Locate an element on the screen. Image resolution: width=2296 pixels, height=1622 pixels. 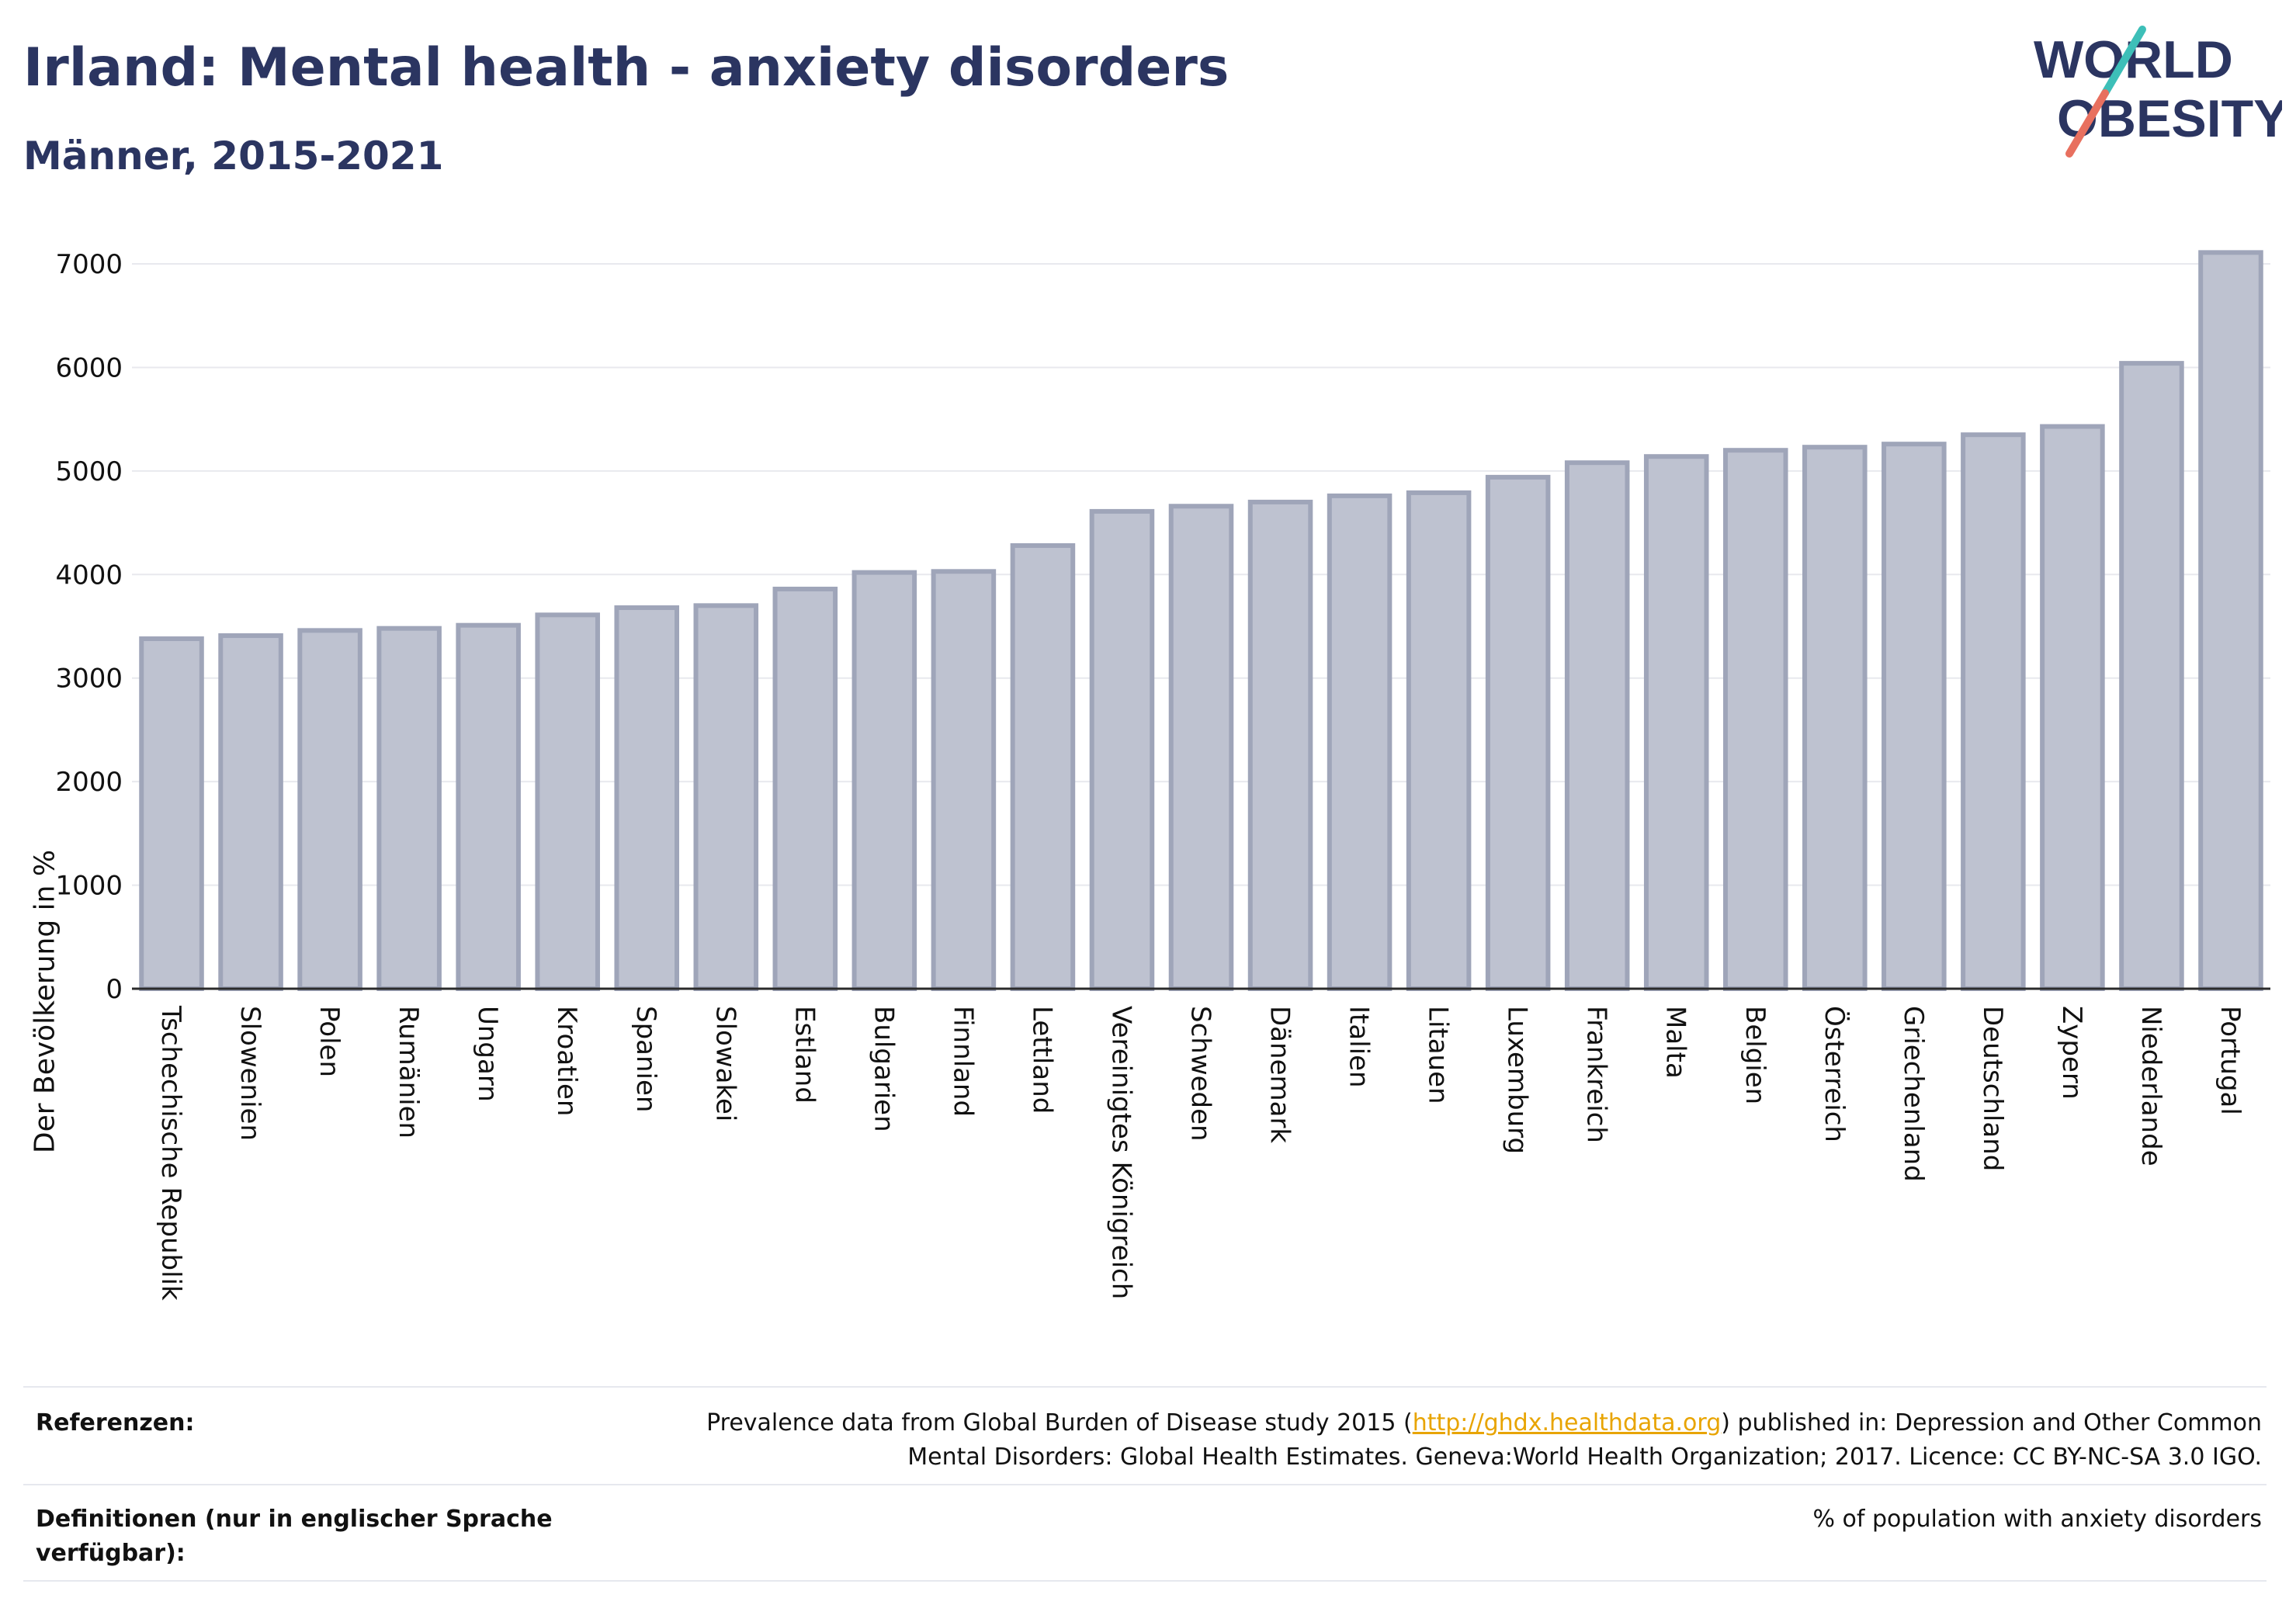
x-tick-label: Italien is located at coordinates (1359, 1047).